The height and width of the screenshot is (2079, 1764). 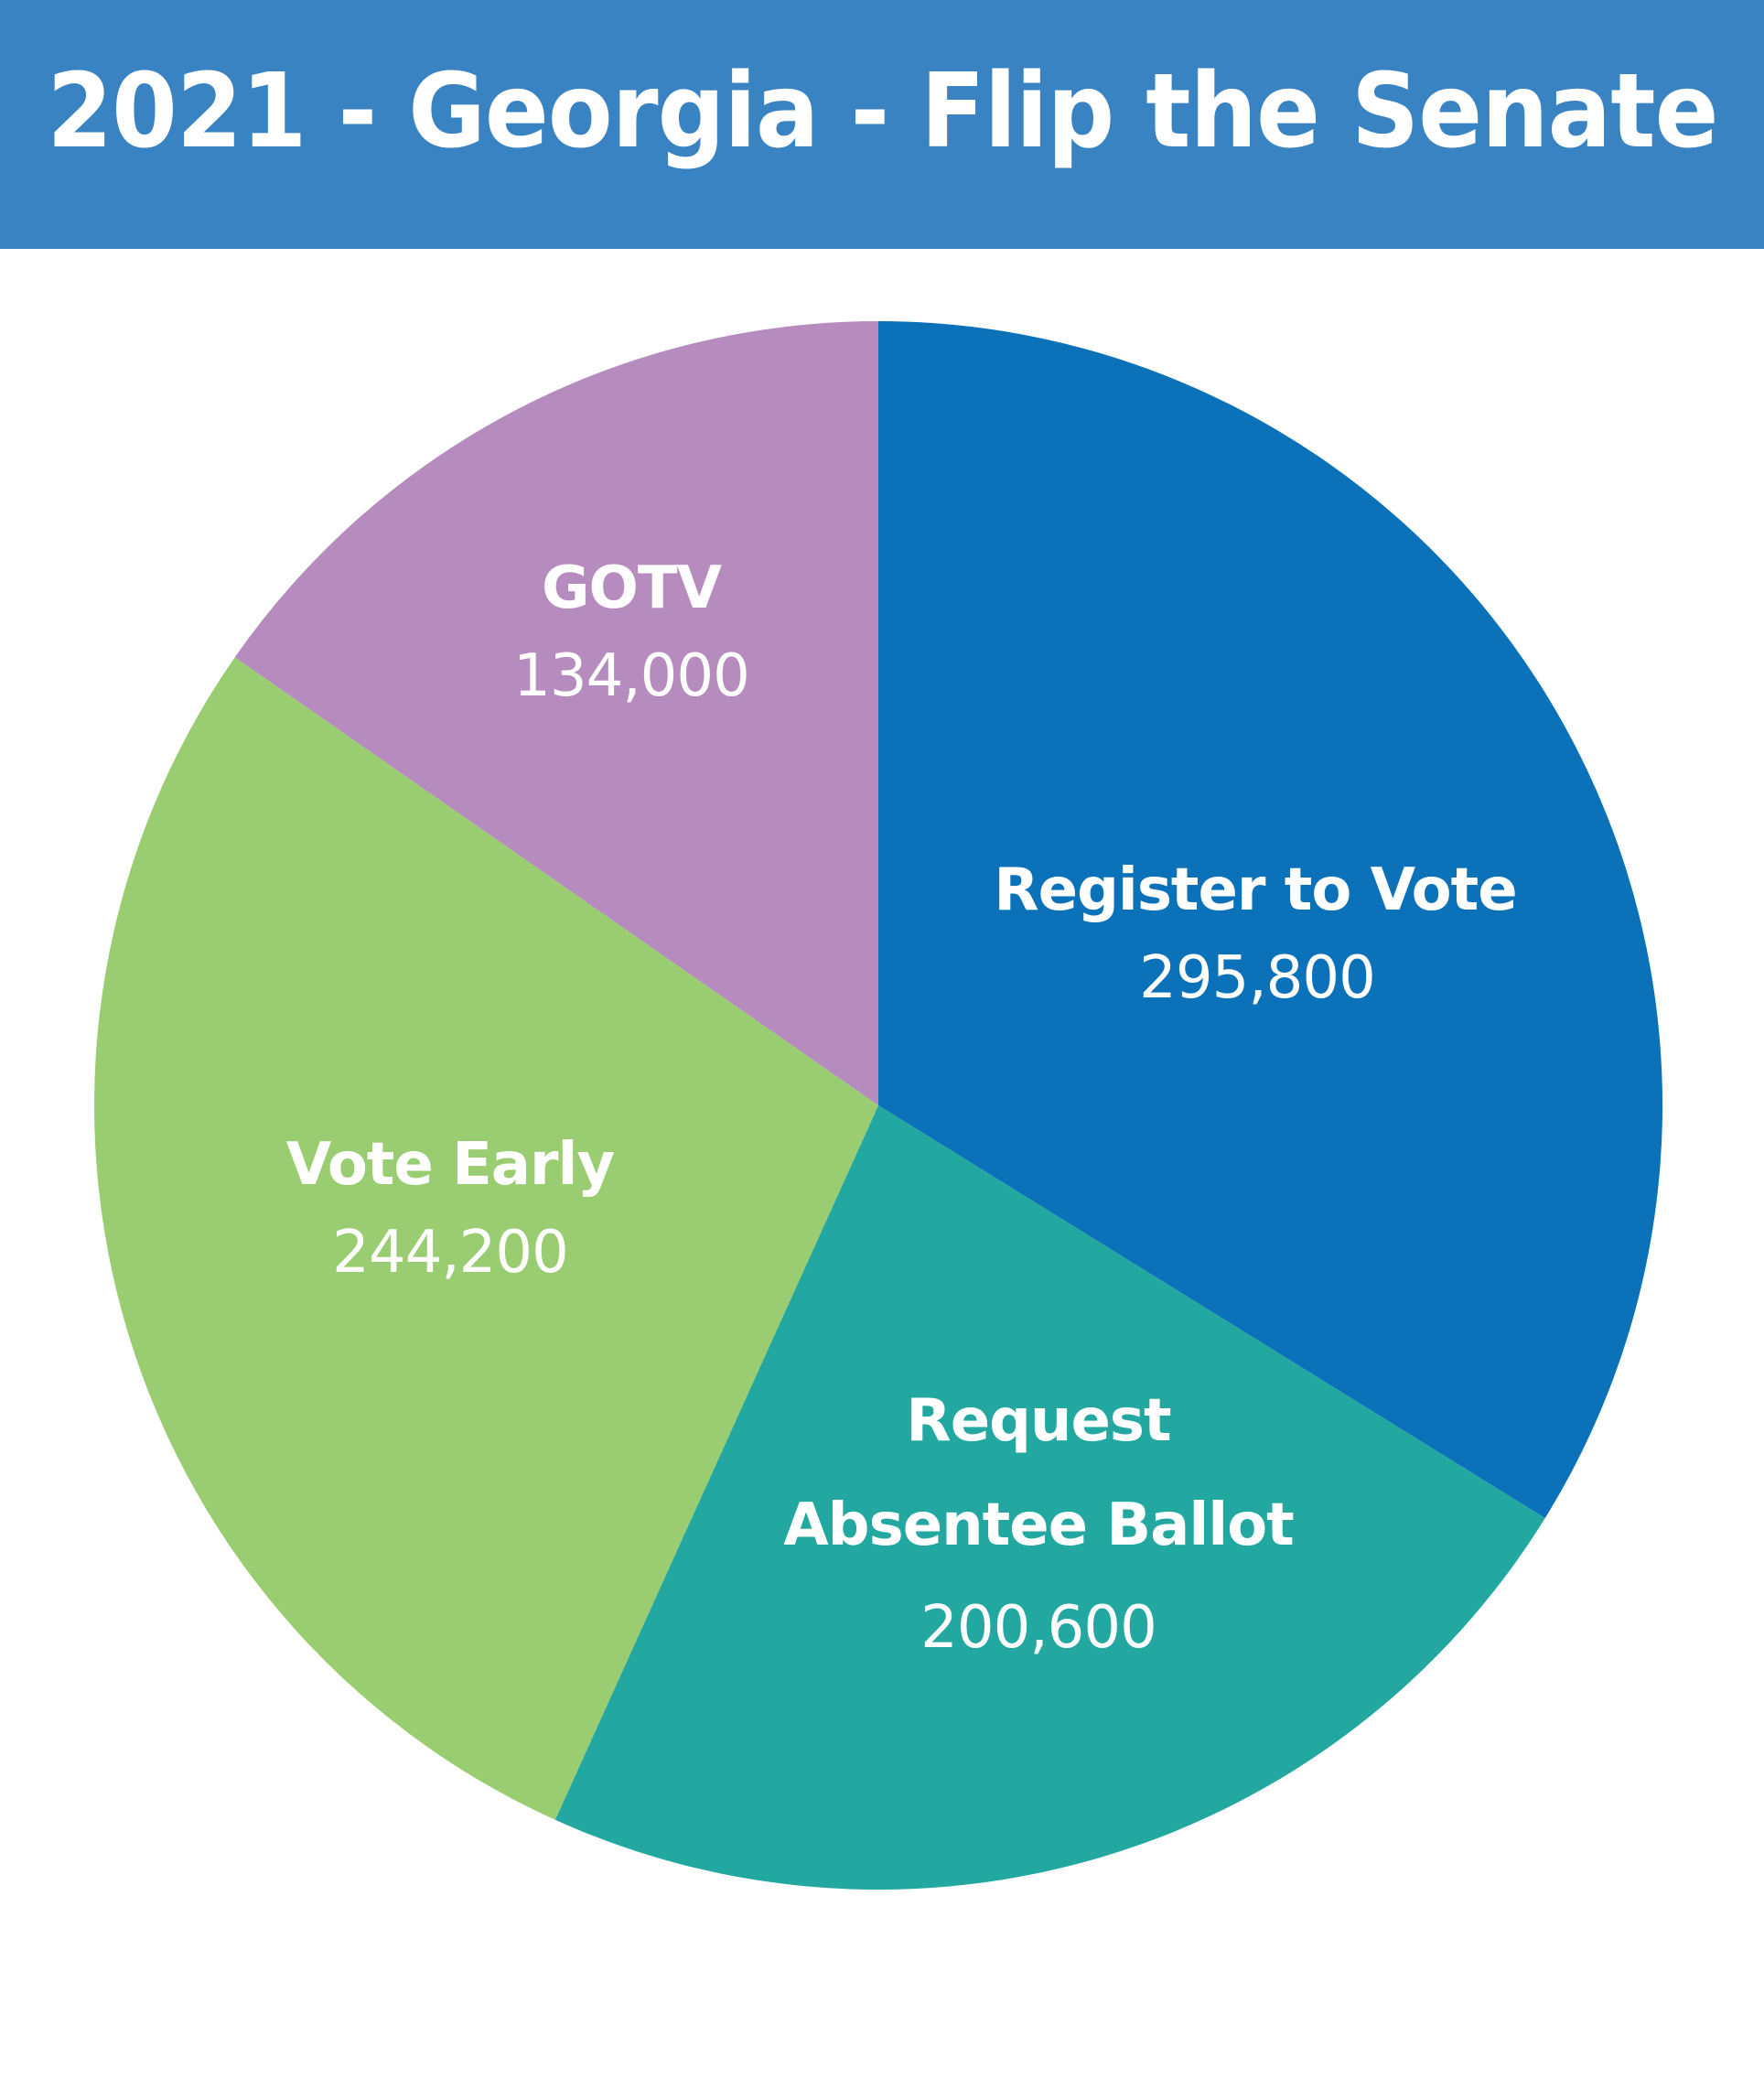 I want to click on slice-label-gotv: GOTV, so click(x=632, y=588).